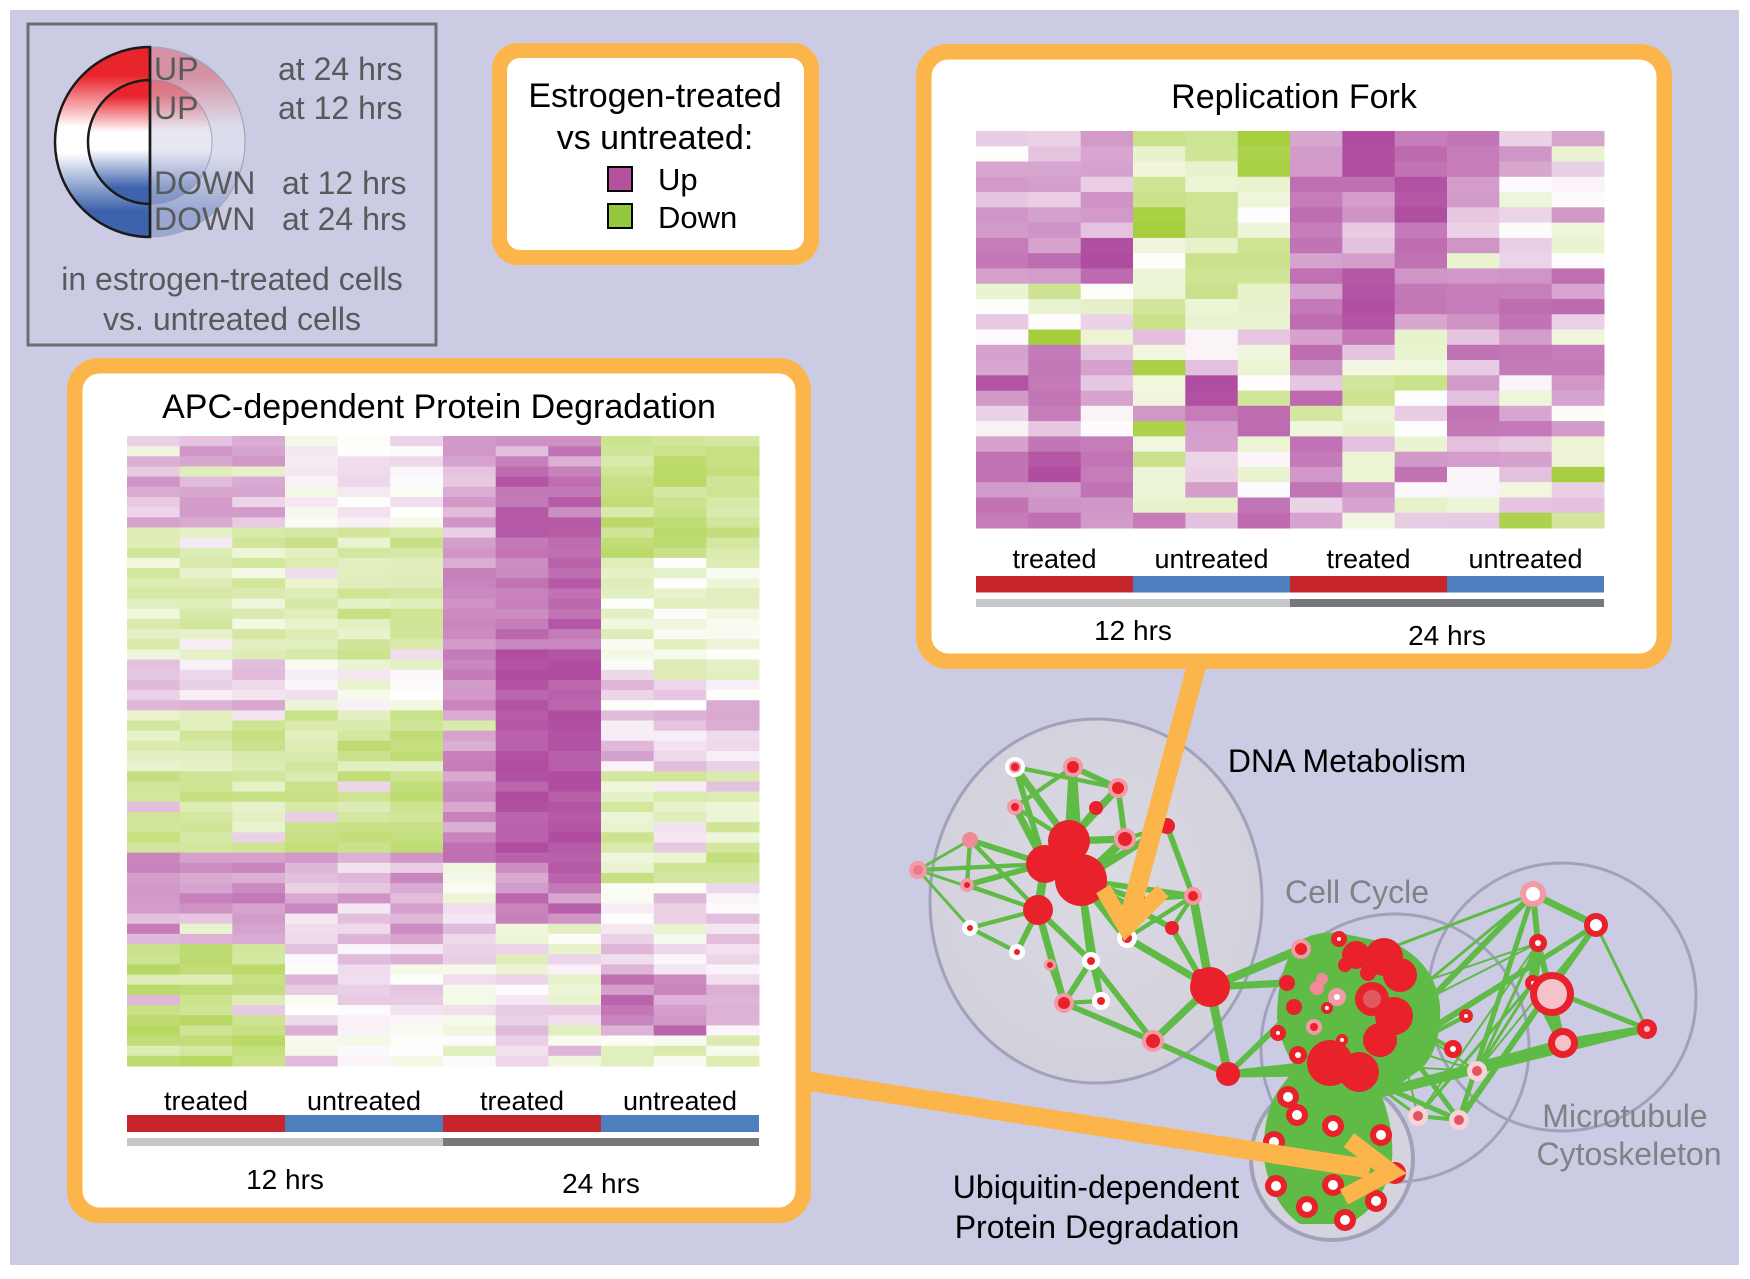 This screenshot has height=1279, width=1750. What do you see at coordinates (1624, 1116) in the screenshot?
I see `svg-text: Microtubule` at bounding box center [1624, 1116].